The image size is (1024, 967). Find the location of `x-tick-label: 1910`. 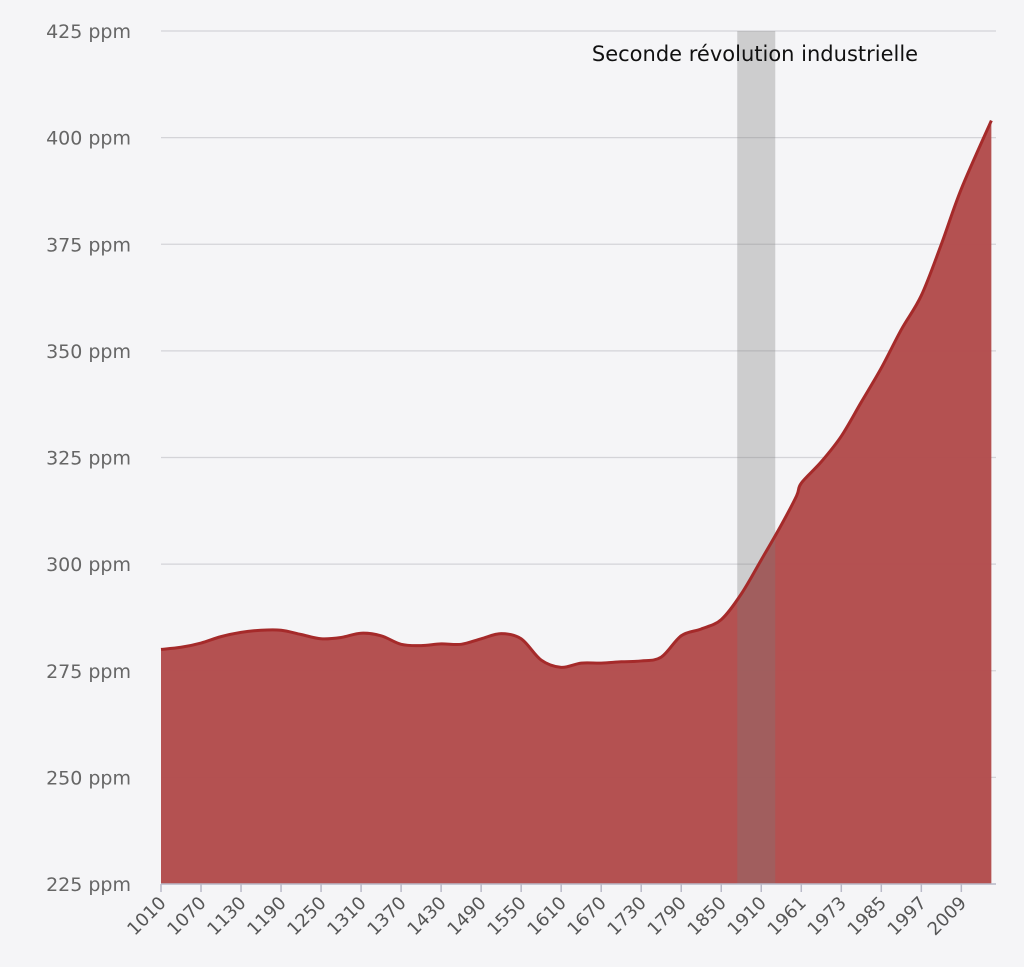

x-tick-label: 1910 is located at coordinates (747, 916).